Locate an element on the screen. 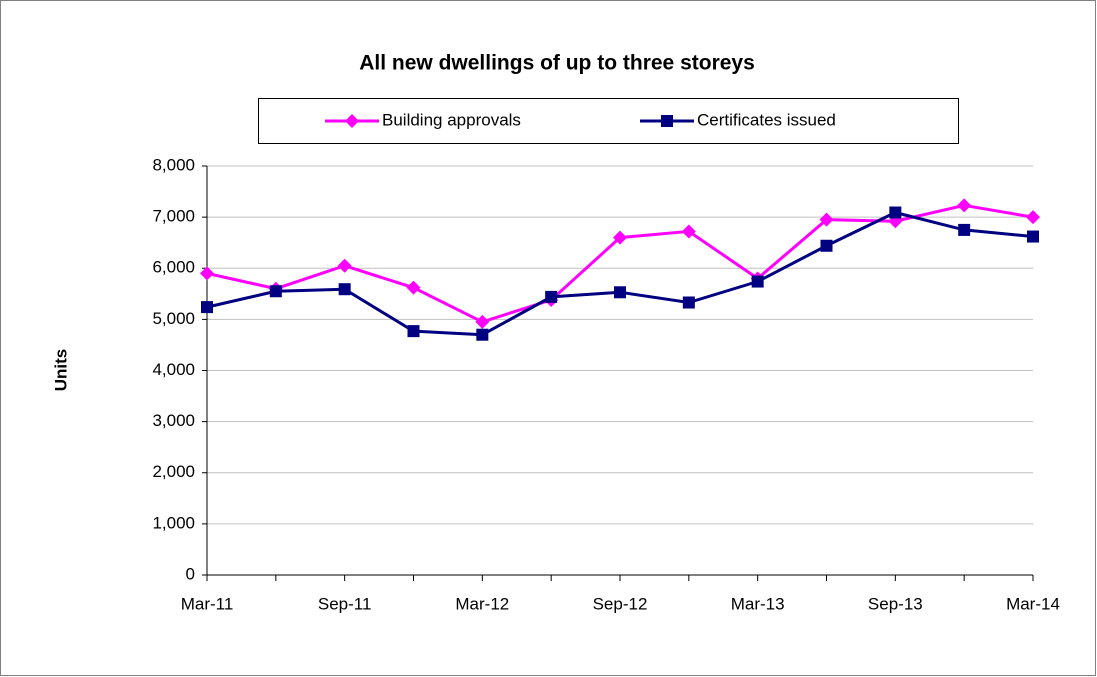 This screenshot has height=677, width=1097. x-tick-label: Sep-11 is located at coordinates (345, 603).